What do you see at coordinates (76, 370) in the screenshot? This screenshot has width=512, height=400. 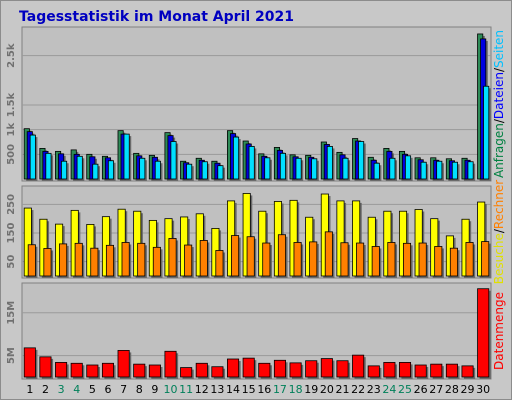 I see `bar-volume-datenmenge-day-4-fill` at bounding box center [76, 370].